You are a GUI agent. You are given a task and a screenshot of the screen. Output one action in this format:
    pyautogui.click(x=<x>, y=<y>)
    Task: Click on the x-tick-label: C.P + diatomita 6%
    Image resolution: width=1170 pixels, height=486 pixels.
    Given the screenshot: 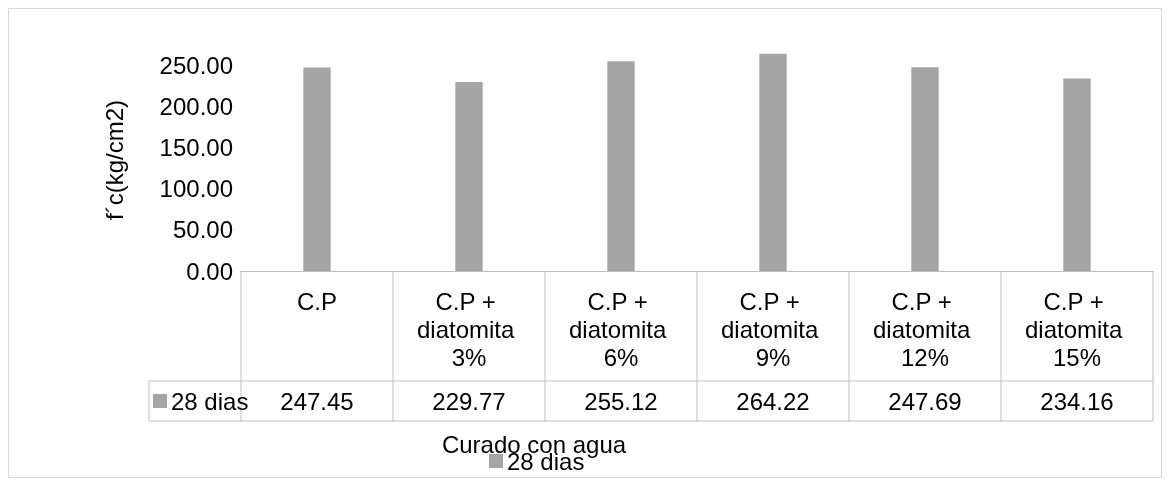 What is the action you would take?
    pyautogui.click(x=621, y=329)
    